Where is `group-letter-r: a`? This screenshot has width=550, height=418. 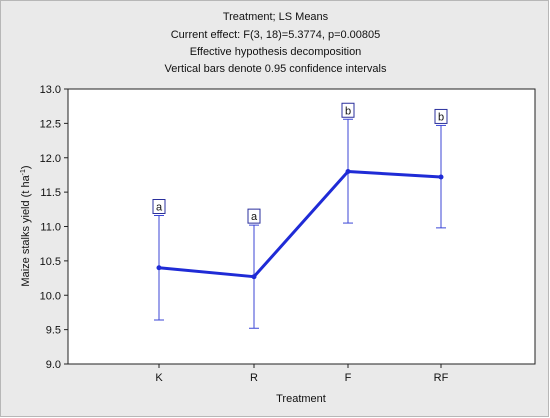
group-letter-r: a is located at coordinates (254, 216).